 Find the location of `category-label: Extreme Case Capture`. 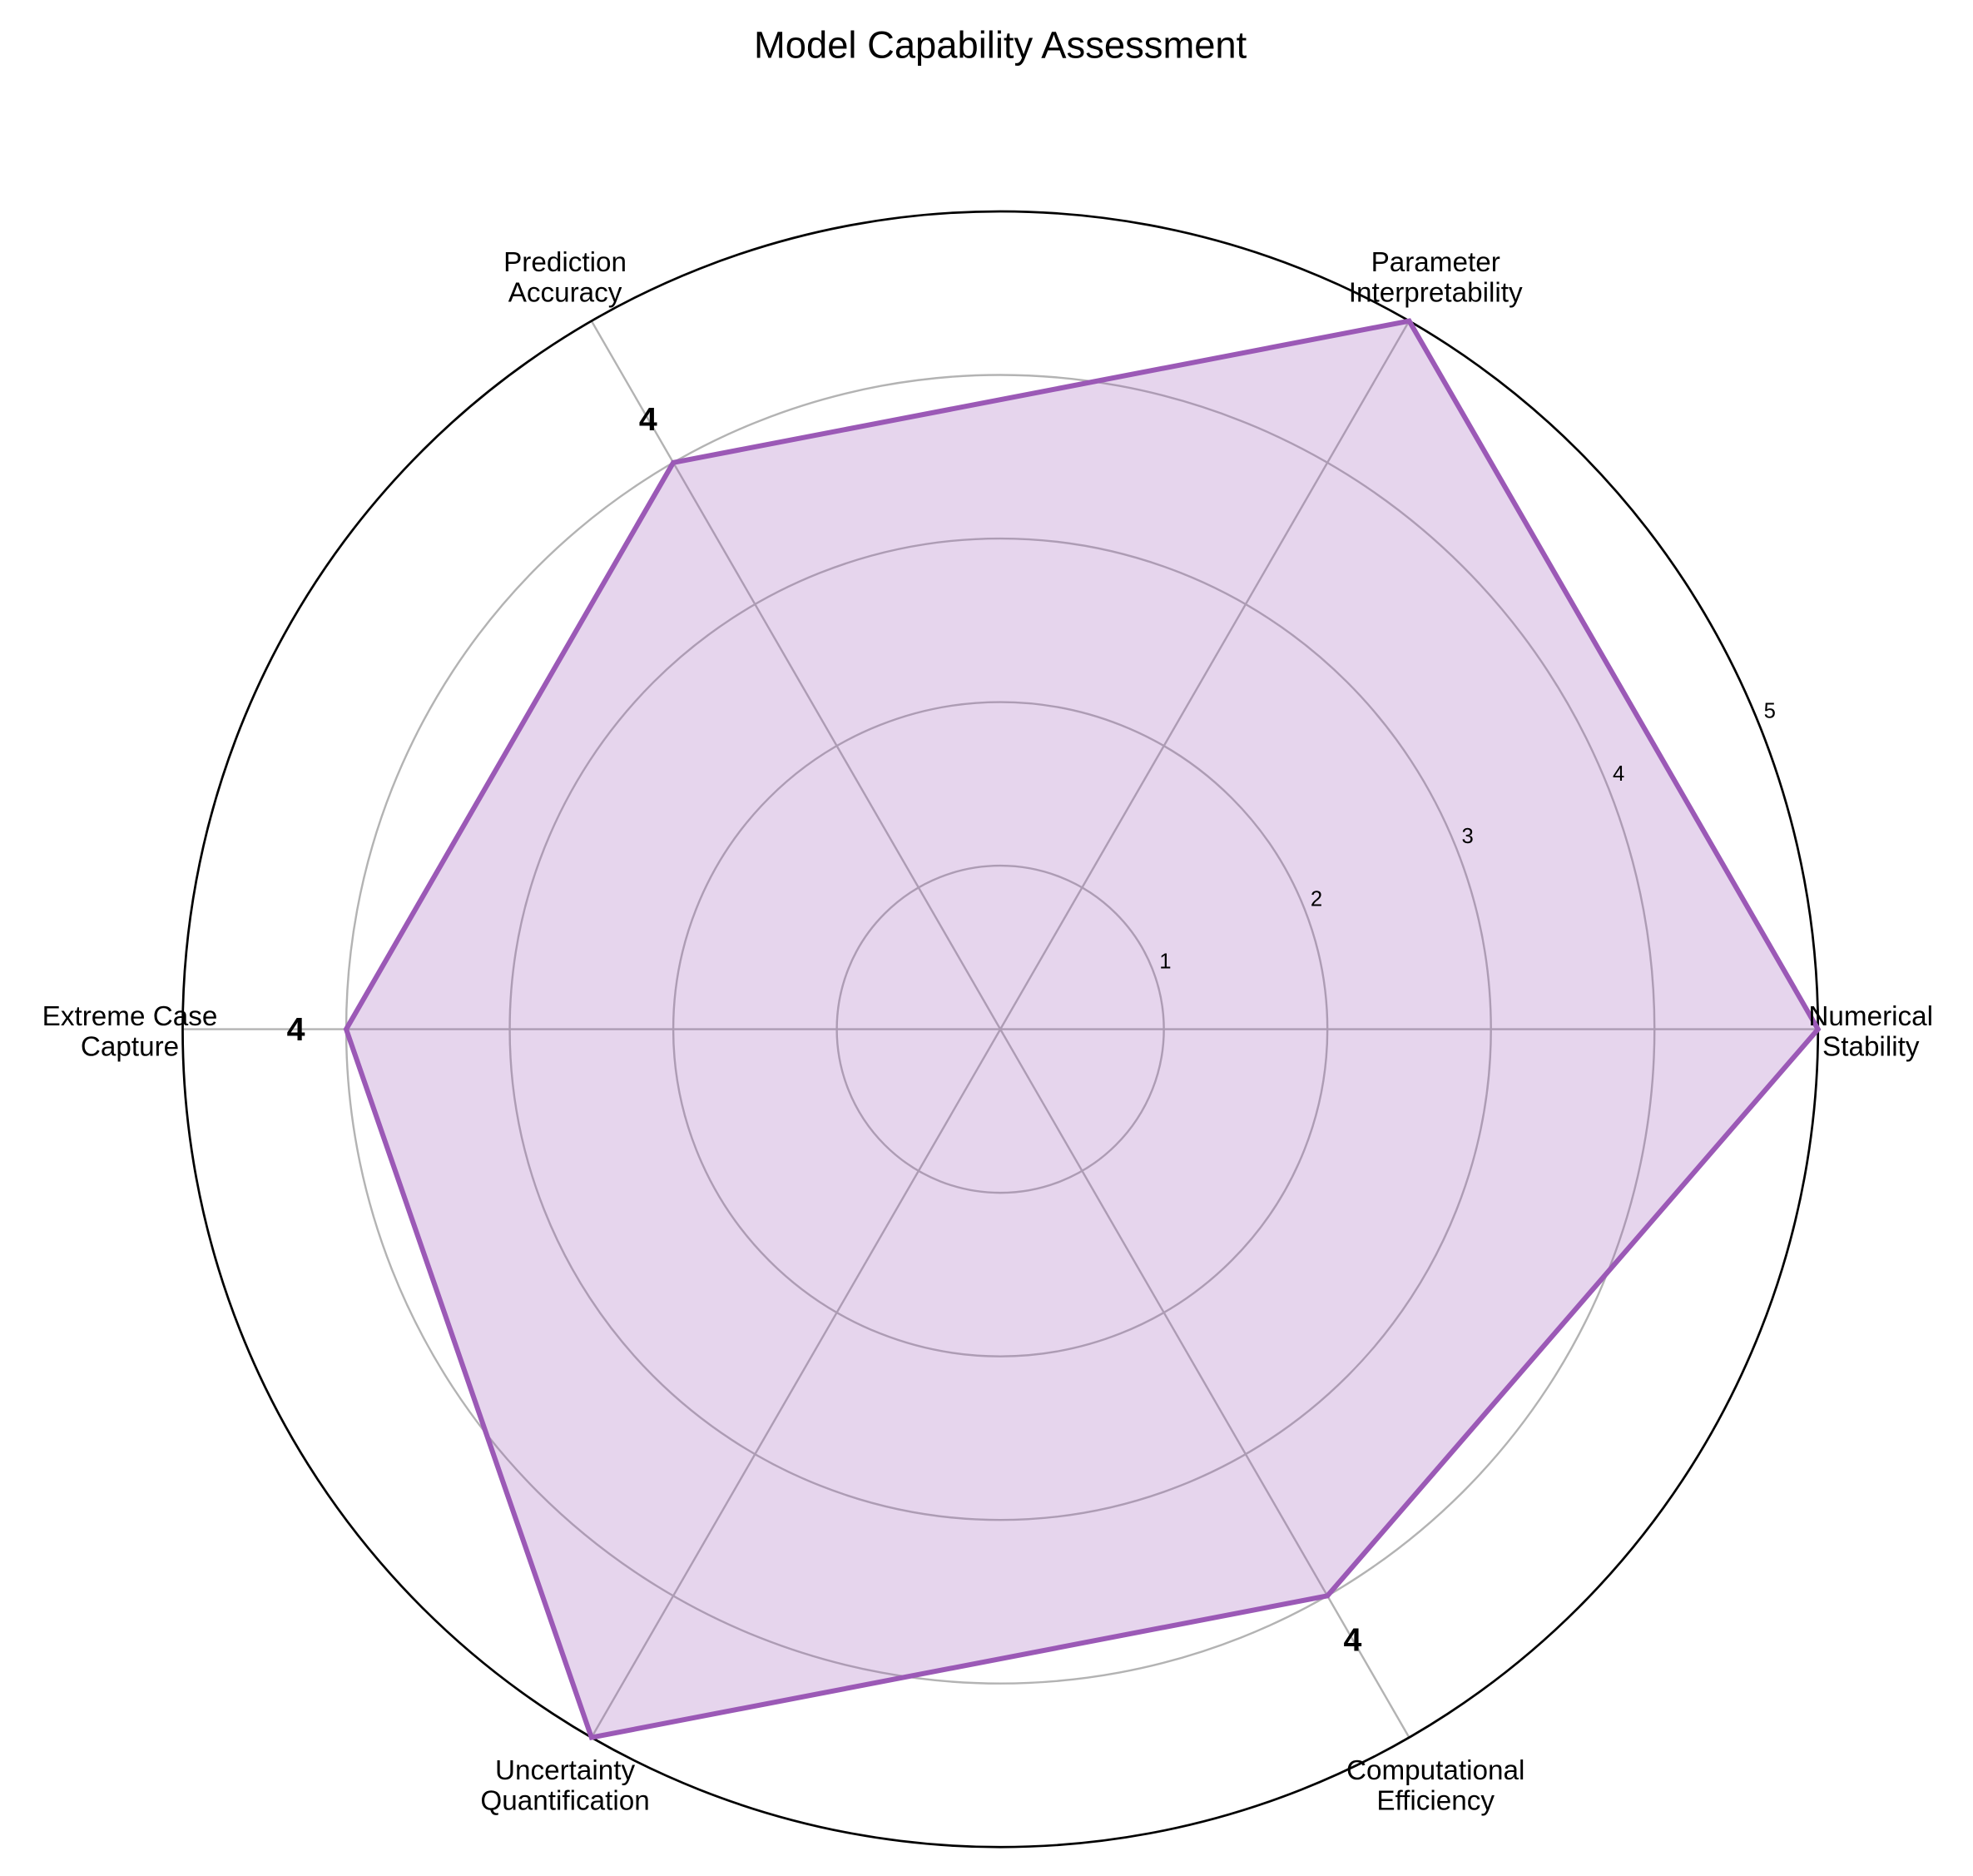

category-label: Extreme Case Capture is located at coordinates (130, 1032).